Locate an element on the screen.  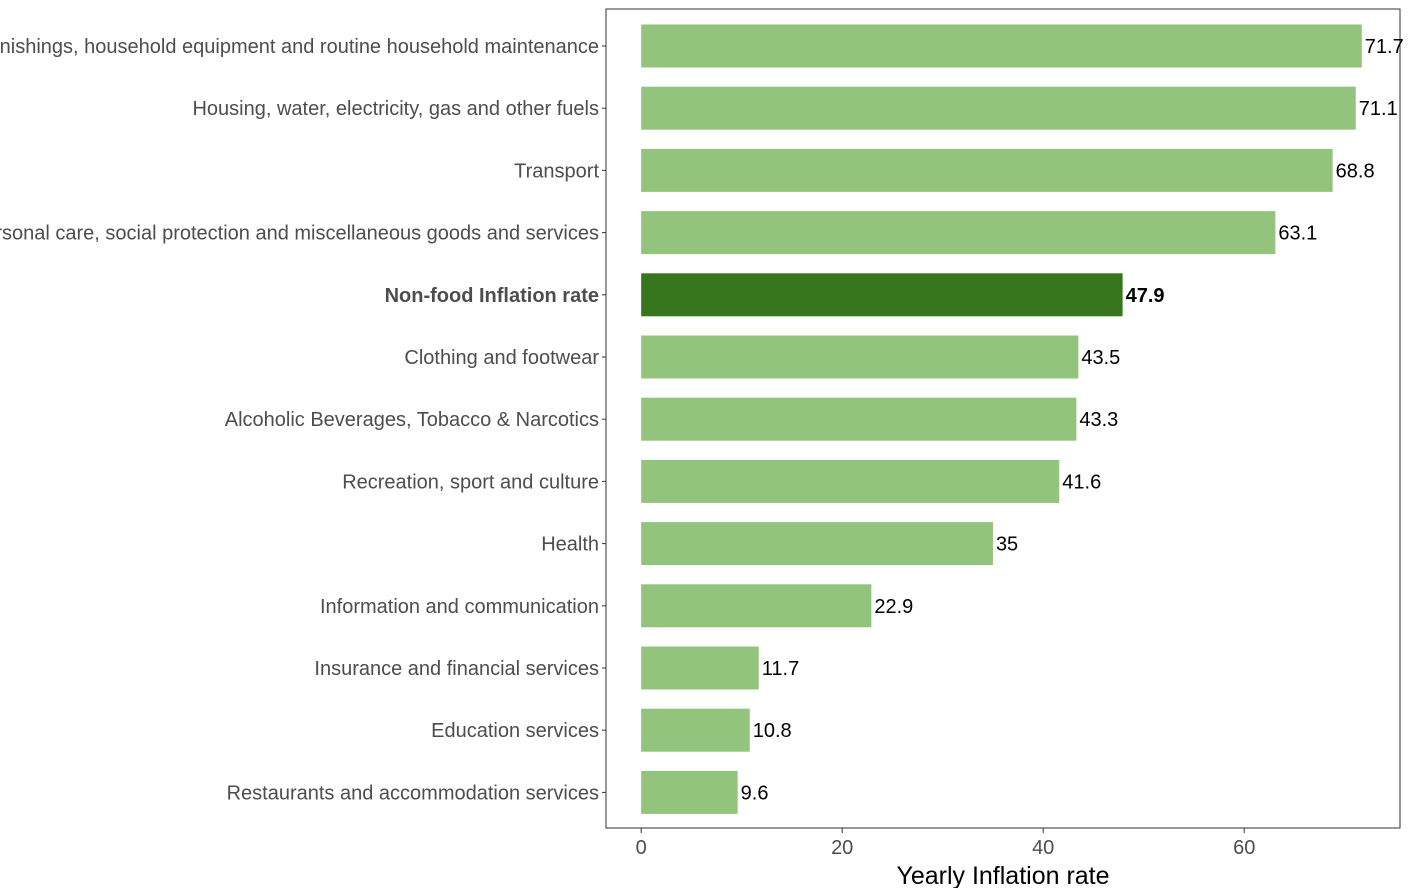
x-axis-title: Yearly Inflation rate is located at coordinates (1002, 875).